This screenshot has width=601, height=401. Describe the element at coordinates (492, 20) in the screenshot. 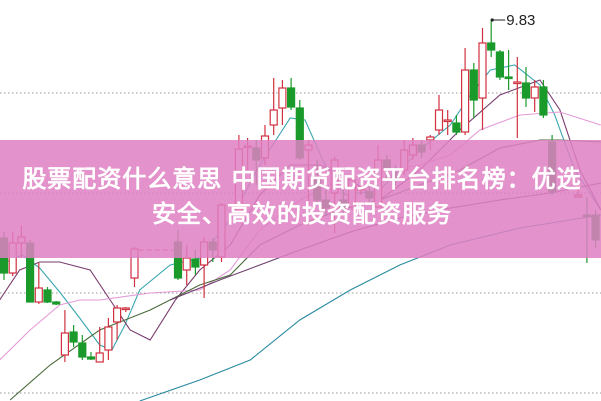

I see `high-marker-dot` at that location.